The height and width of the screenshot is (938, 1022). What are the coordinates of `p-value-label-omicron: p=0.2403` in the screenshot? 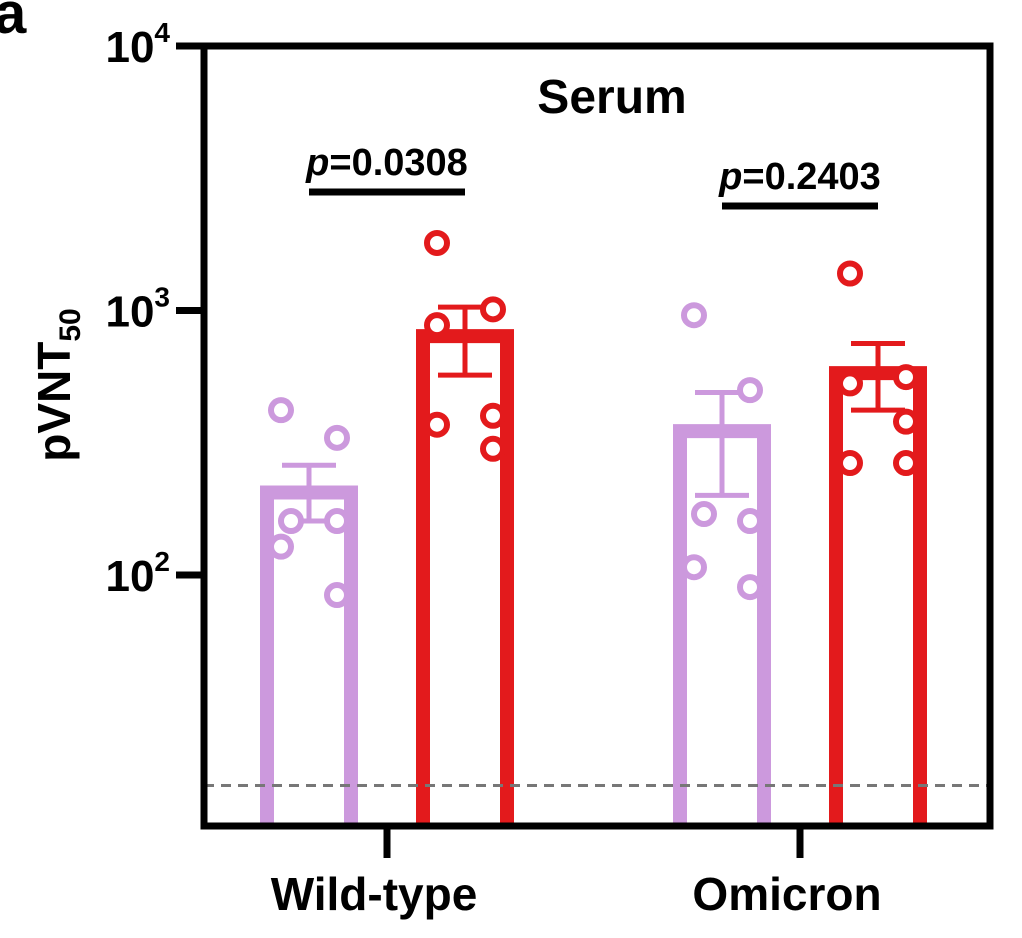 It's located at (799, 177).